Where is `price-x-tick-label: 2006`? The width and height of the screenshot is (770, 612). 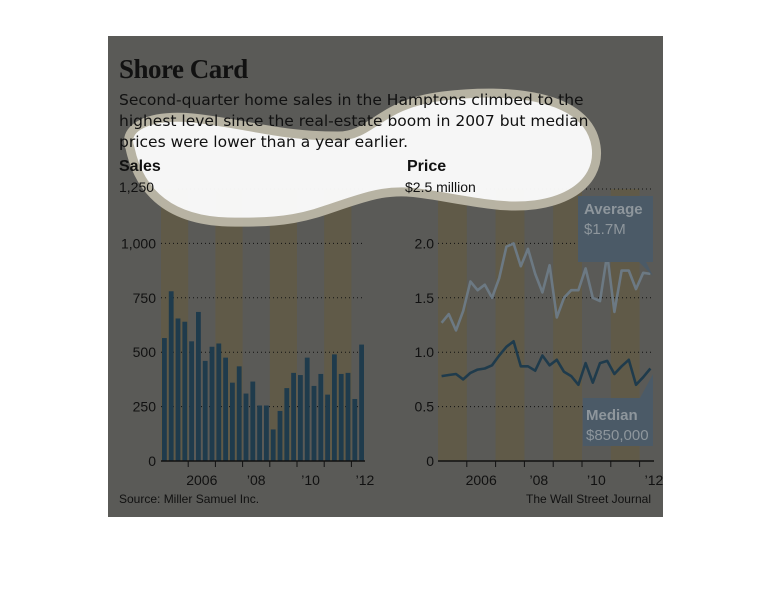
price-x-tick-label: 2006 is located at coordinates (481, 480).